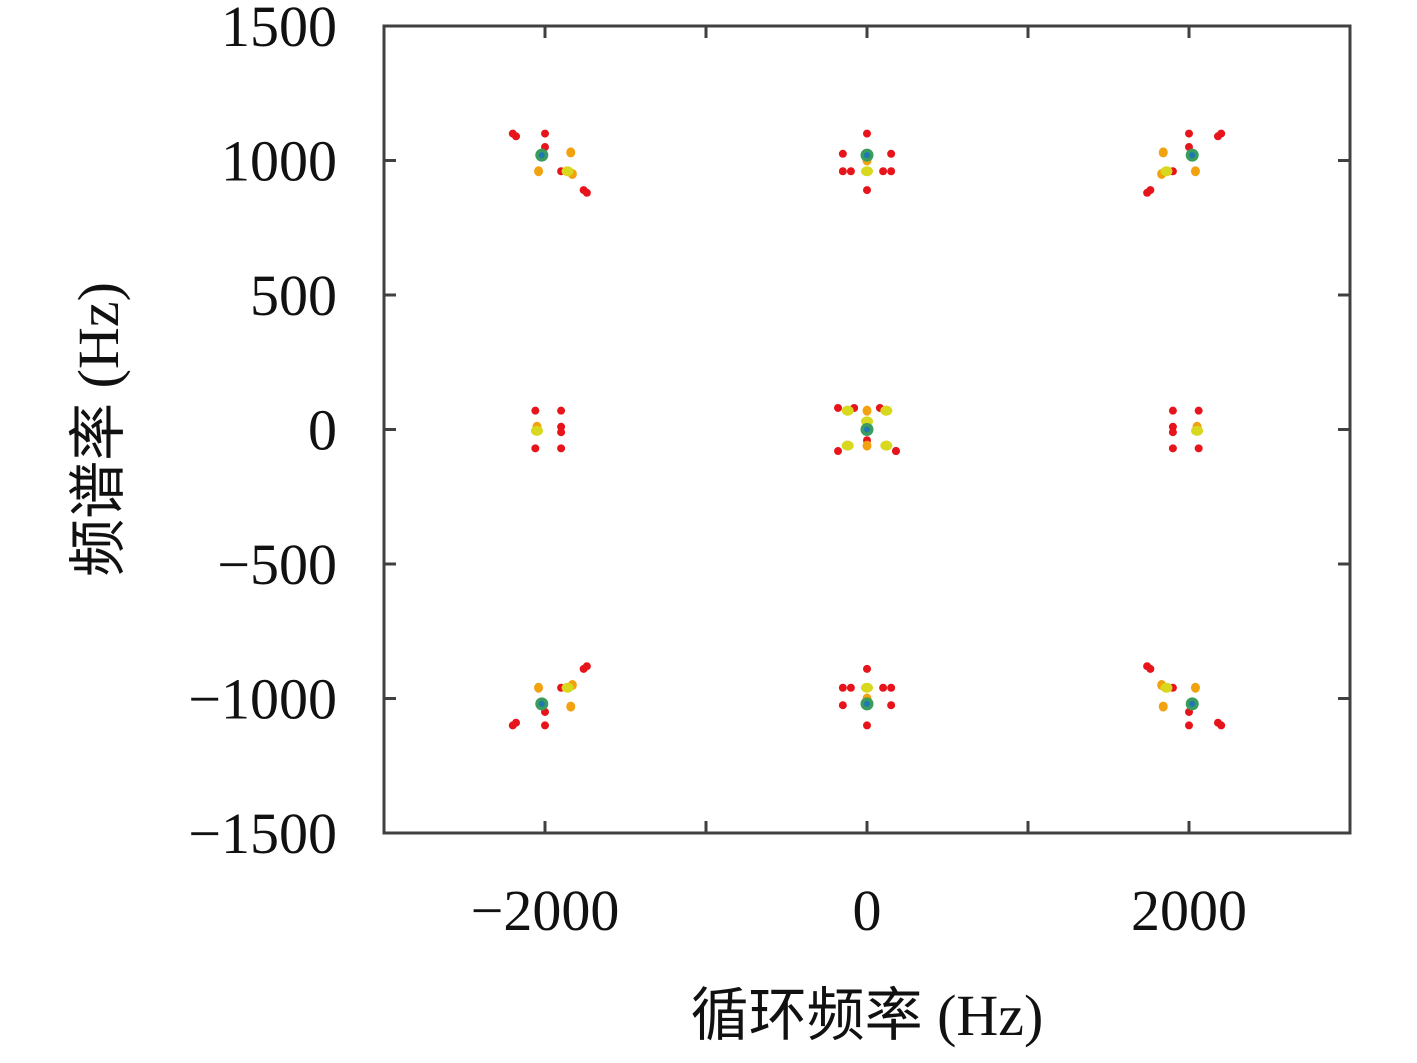 The height and width of the screenshot is (1063, 1417). I want to click on y-tick-label: 500, so click(293, 295).